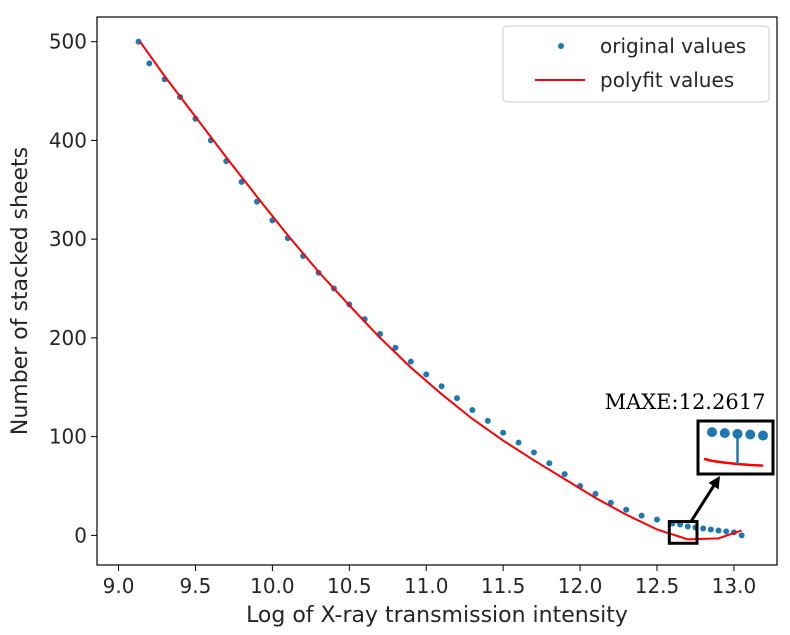 The image size is (790, 635). What do you see at coordinates (80, 535) in the screenshot?
I see `y-tick-label: 0` at bounding box center [80, 535].